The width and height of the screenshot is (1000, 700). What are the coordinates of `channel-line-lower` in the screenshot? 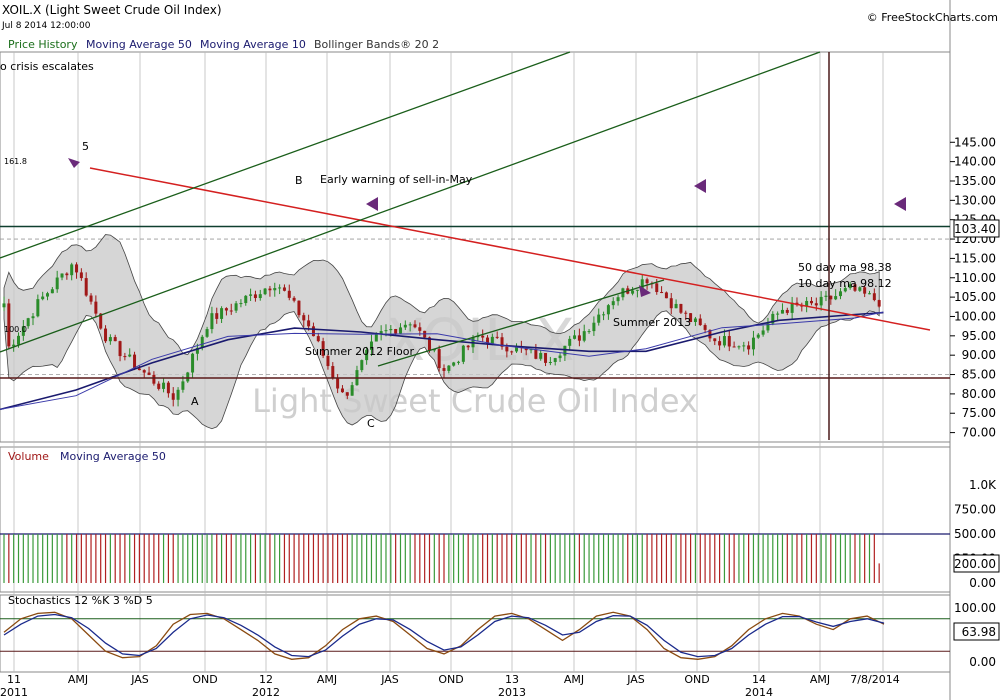 It's located at (521, 323).